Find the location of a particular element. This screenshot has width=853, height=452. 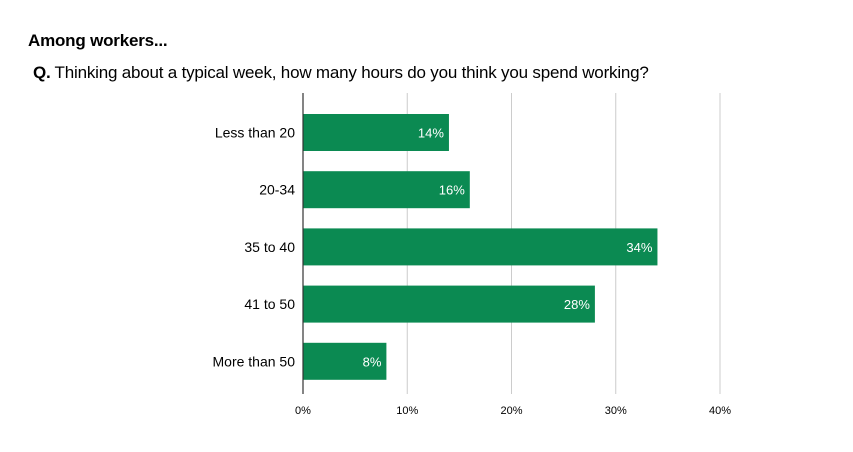

x-tick-label: 20% is located at coordinates (511, 411).